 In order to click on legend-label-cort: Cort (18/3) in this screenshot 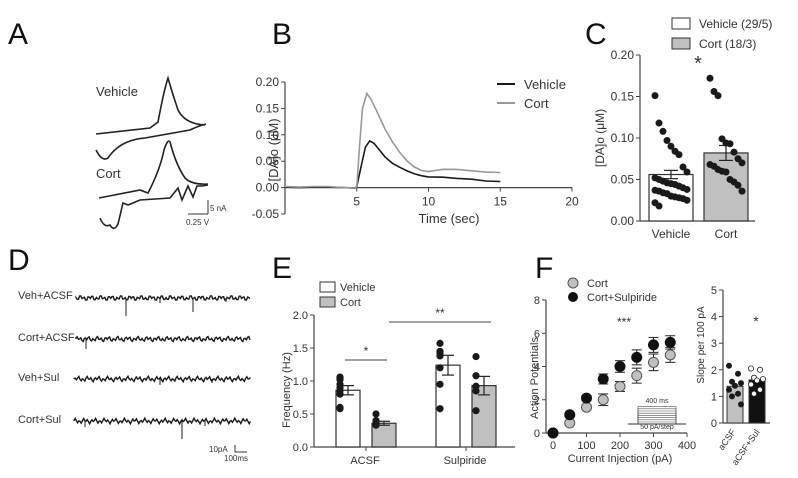, I will do `click(727, 44)`.